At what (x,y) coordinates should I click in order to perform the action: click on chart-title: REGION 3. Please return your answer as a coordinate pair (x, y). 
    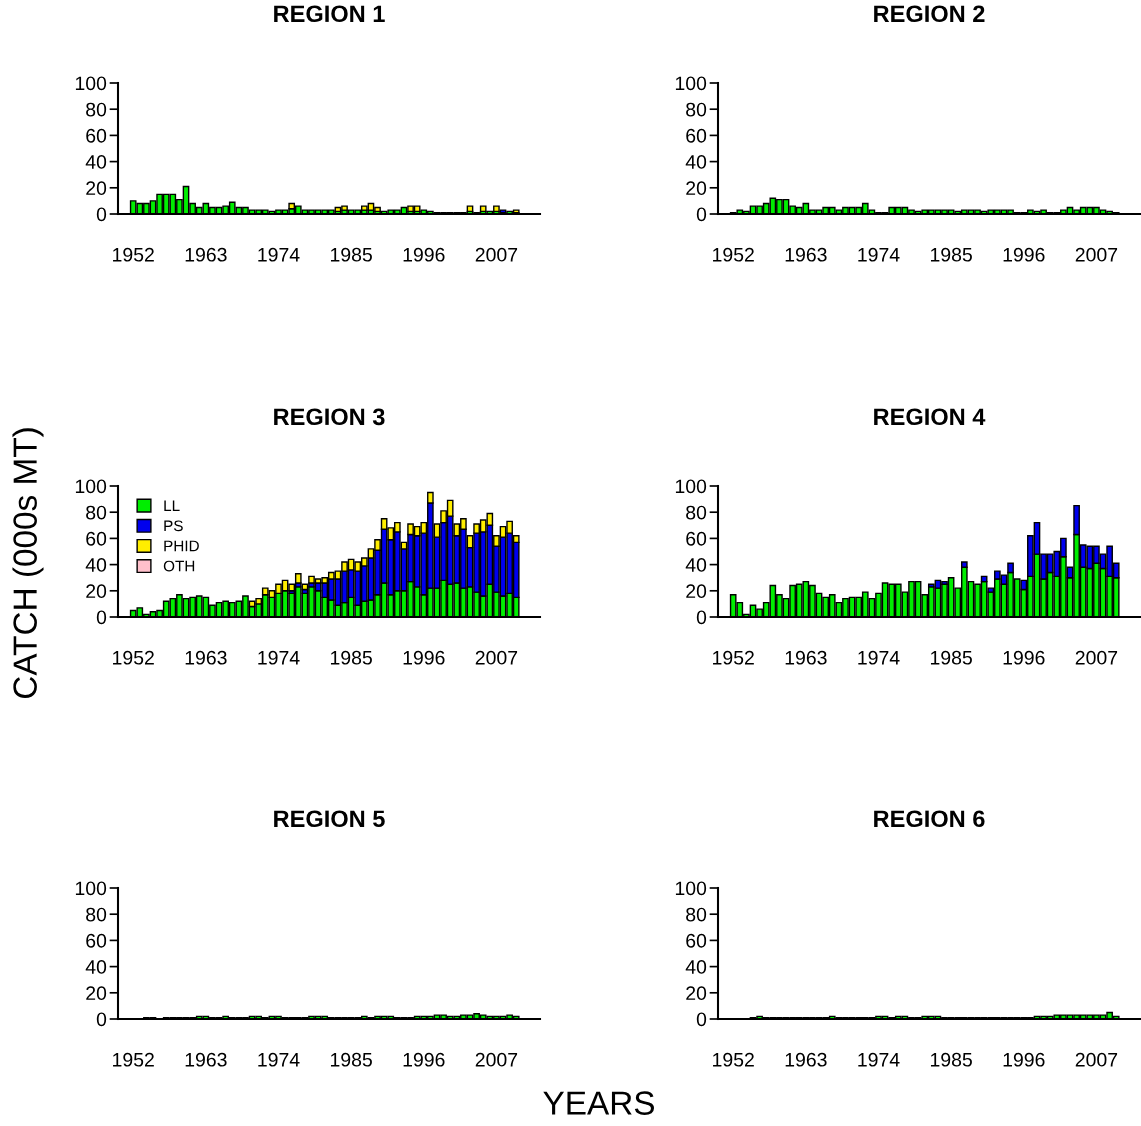
    Looking at the image, I should click on (329, 417).